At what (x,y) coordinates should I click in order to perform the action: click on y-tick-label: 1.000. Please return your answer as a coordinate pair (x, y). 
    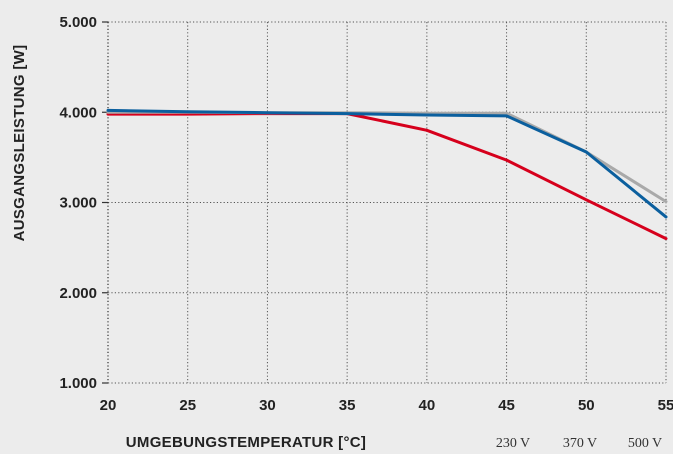
    Looking at the image, I should click on (78, 383).